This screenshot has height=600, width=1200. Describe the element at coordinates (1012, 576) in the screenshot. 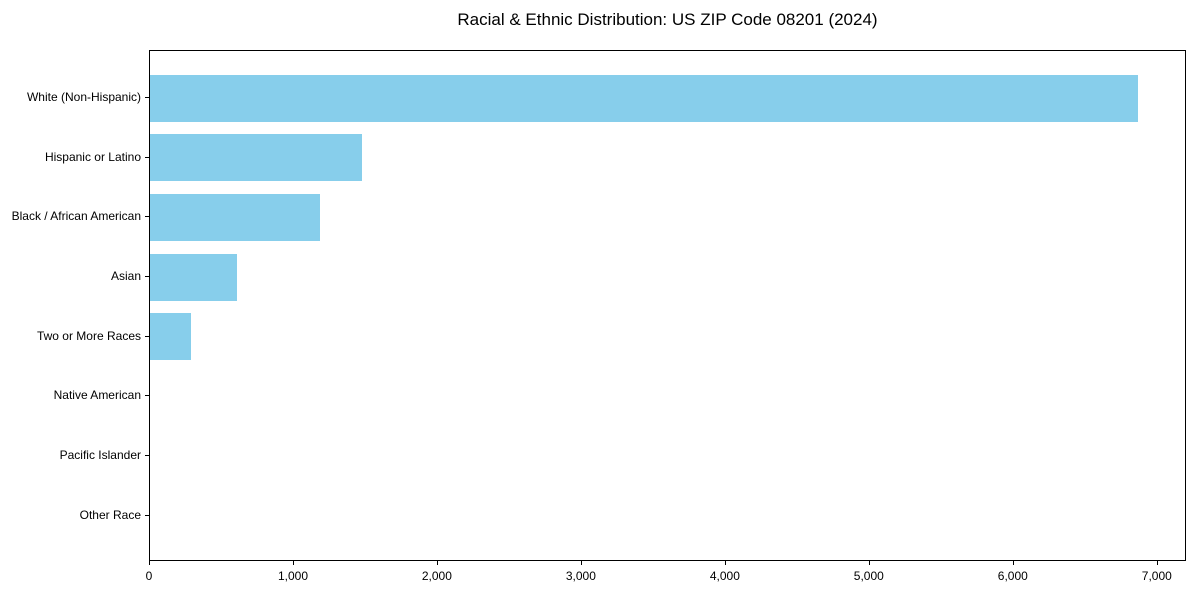

I see `x-axis-label: 6,000` at that location.